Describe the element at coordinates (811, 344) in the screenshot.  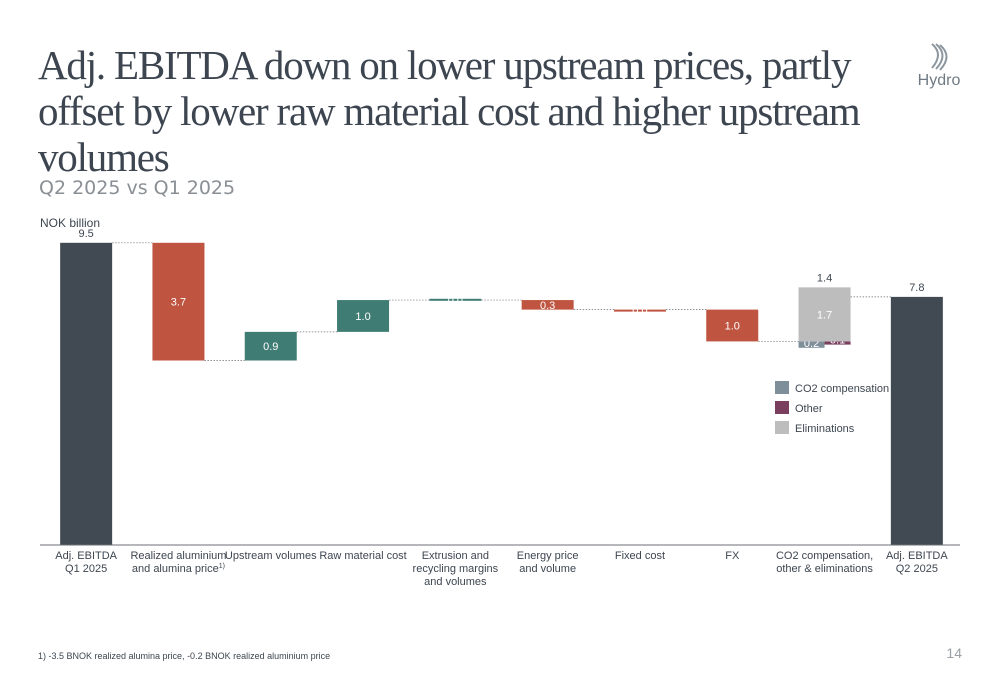
I see `bar-co2-compensation` at that location.